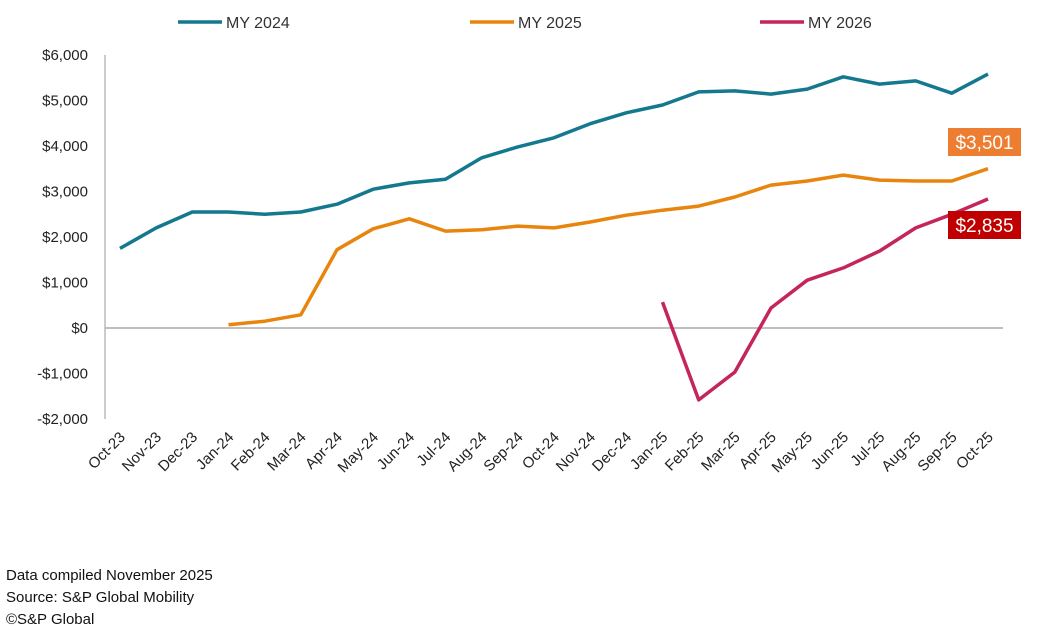  What do you see at coordinates (109, 575) in the screenshot?
I see `footer-compiled: Data compiled November 2025` at bounding box center [109, 575].